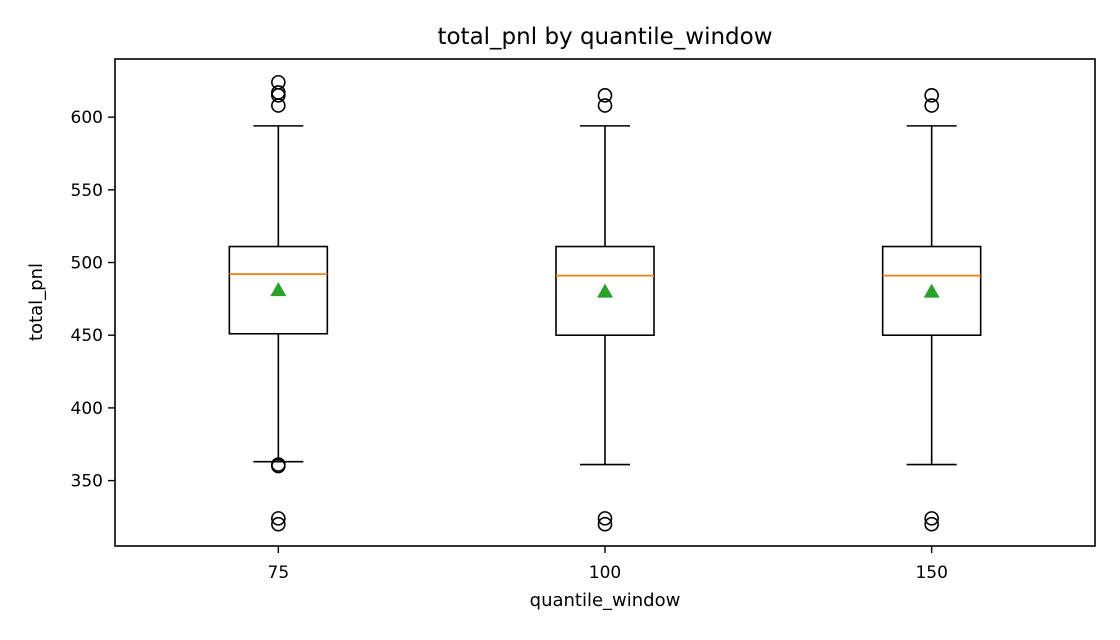  I want to click on y-tick-label: 450, so click(87, 336).